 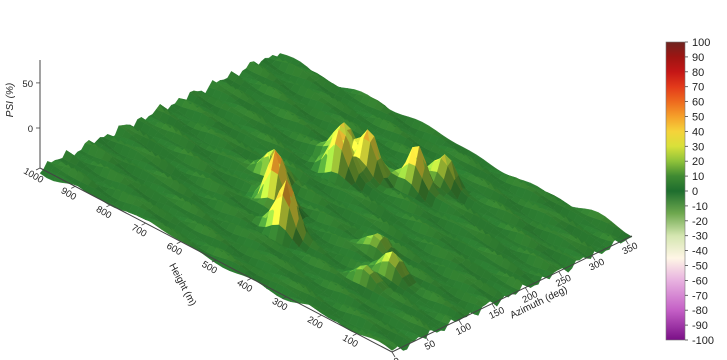 I want to click on colorbar-tick-label: -30, so click(x=700, y=237).